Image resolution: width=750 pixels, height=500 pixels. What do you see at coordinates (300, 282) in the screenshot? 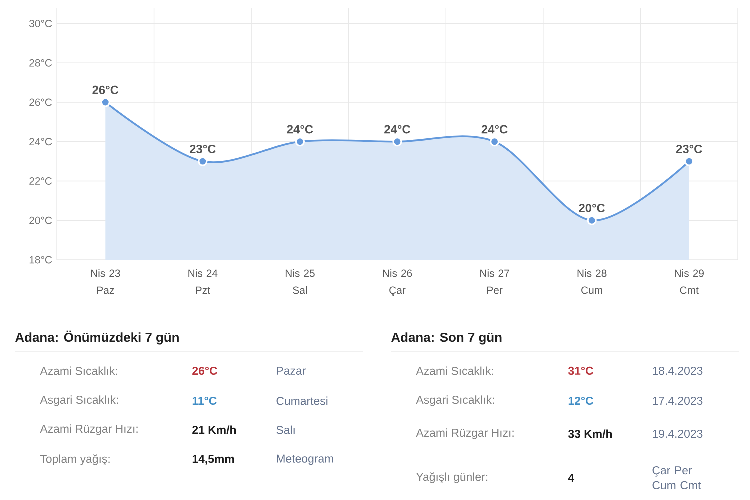
I see `x-tick-label: Nis 25 Sal` at bounding box center [300, 282].